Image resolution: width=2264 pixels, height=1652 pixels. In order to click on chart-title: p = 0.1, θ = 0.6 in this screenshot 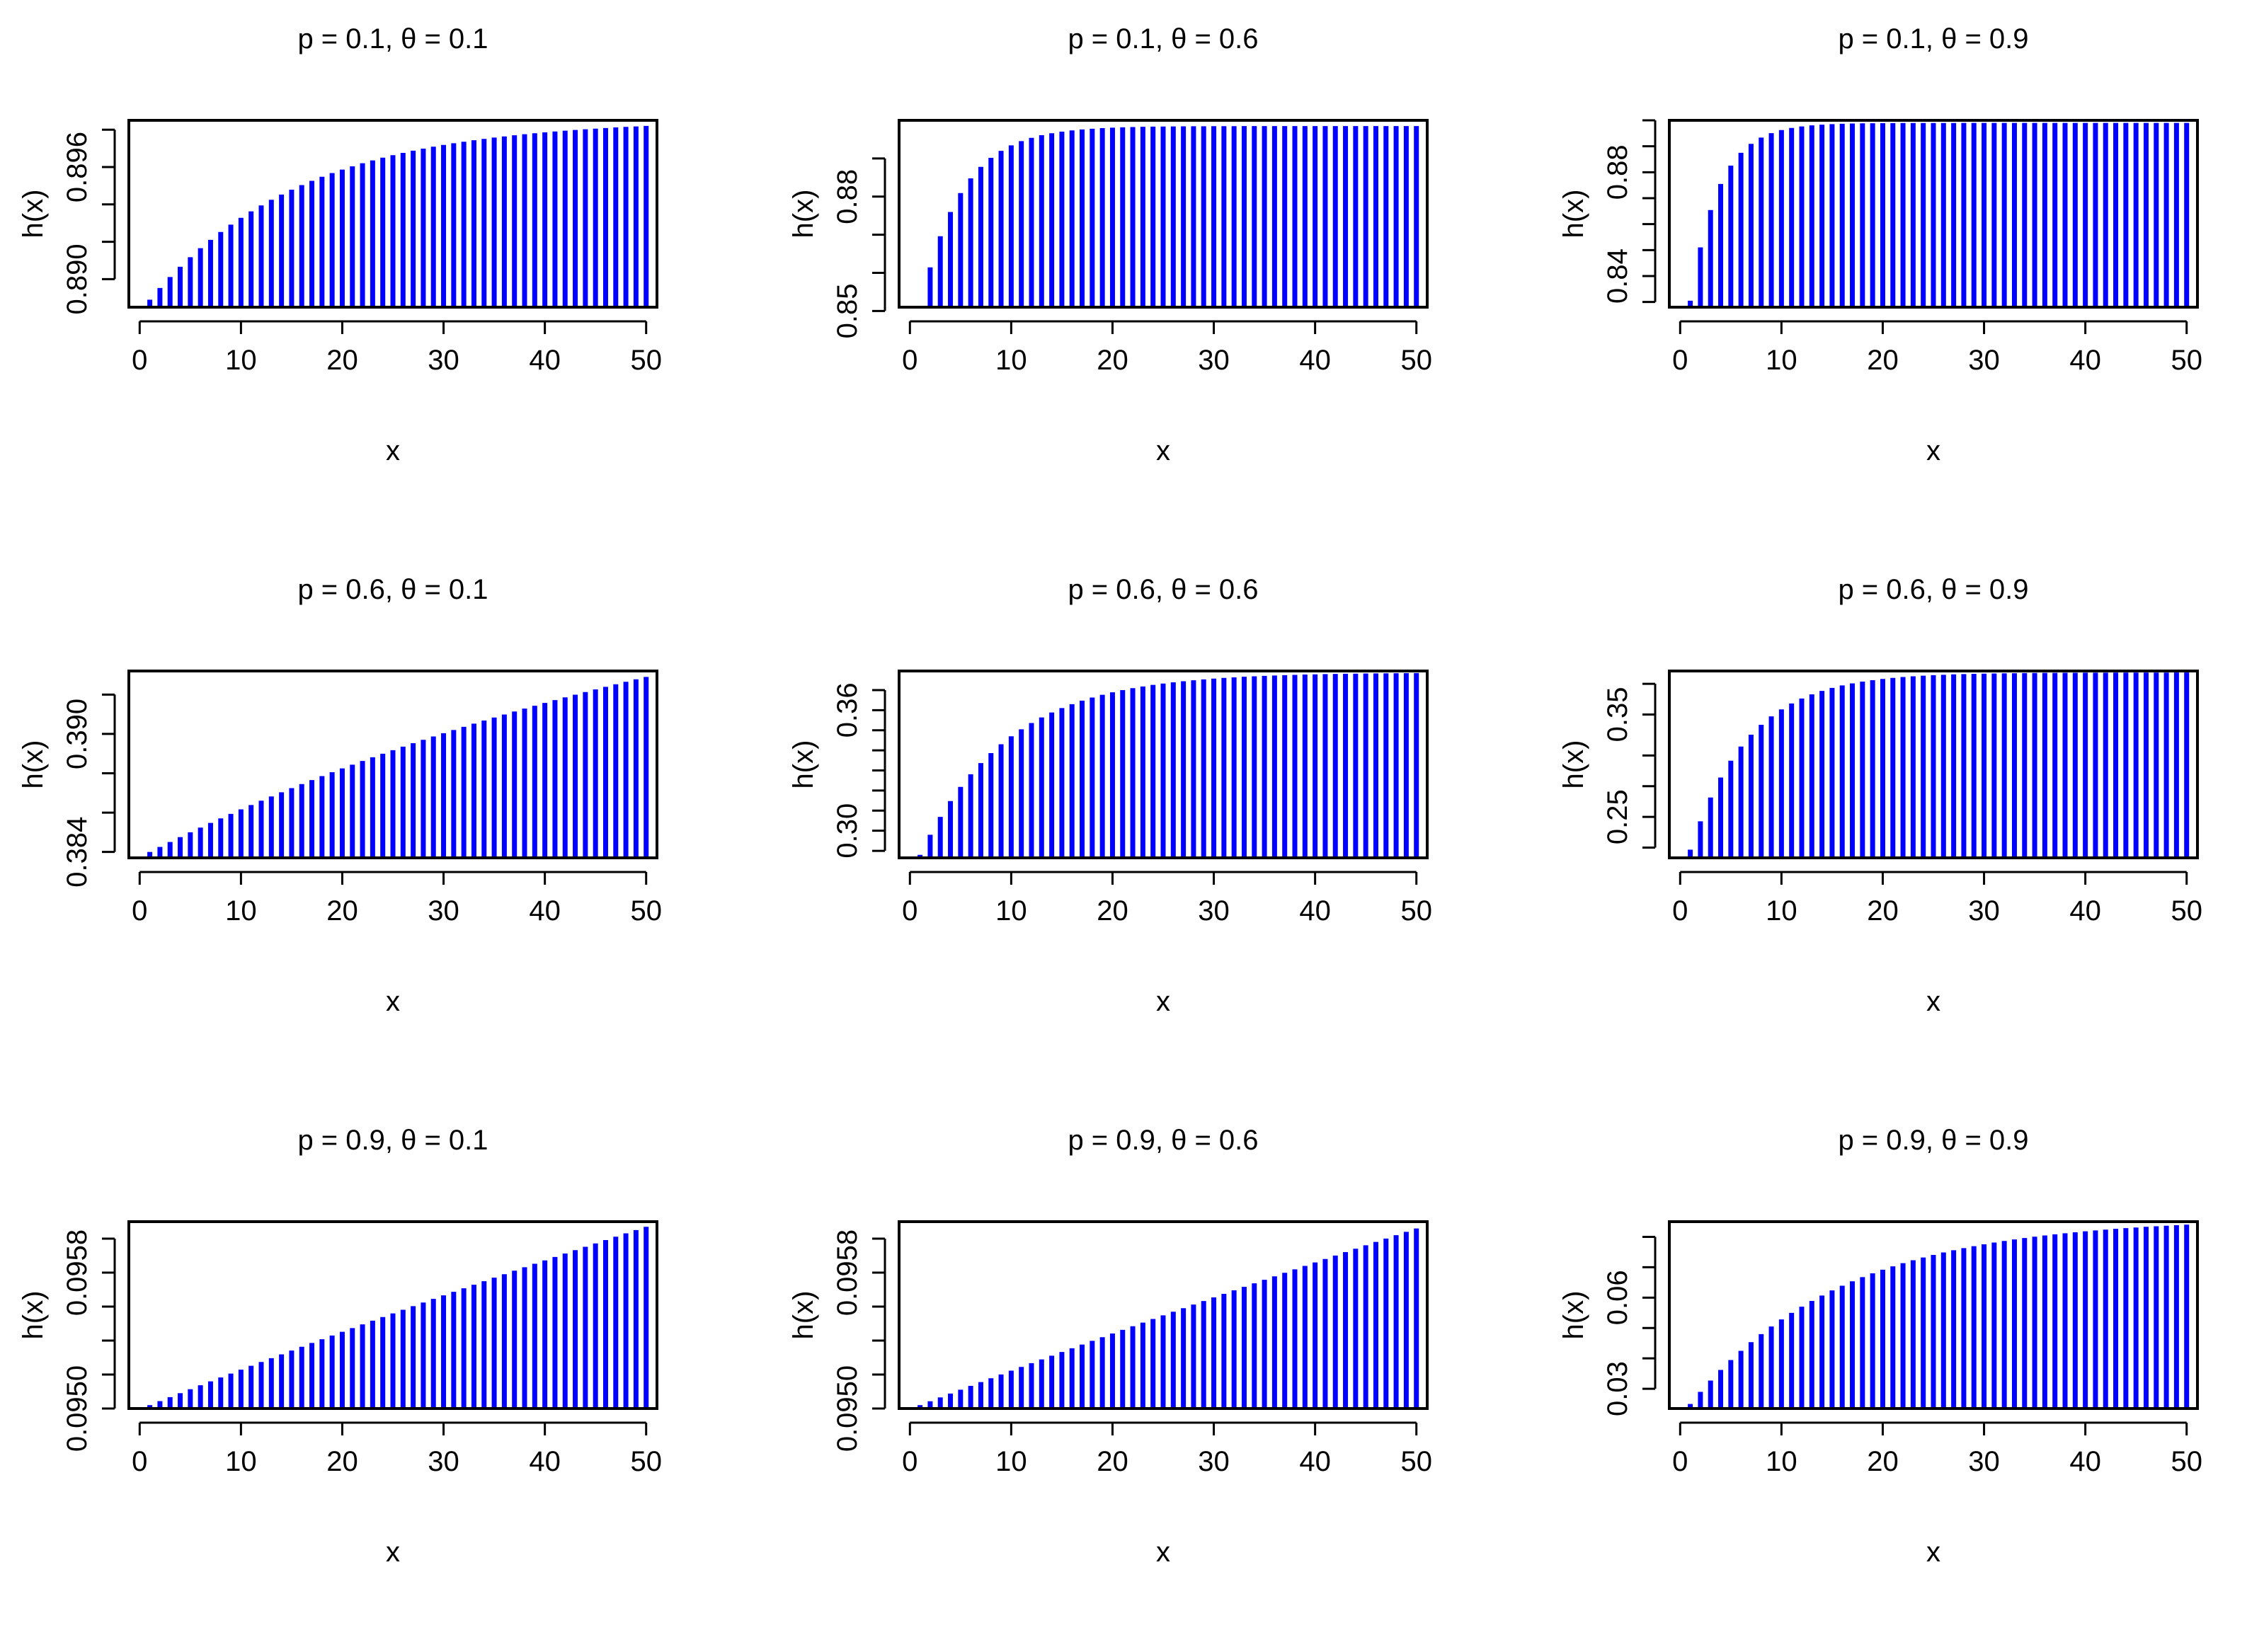, I will do `click(1163, 39)`.